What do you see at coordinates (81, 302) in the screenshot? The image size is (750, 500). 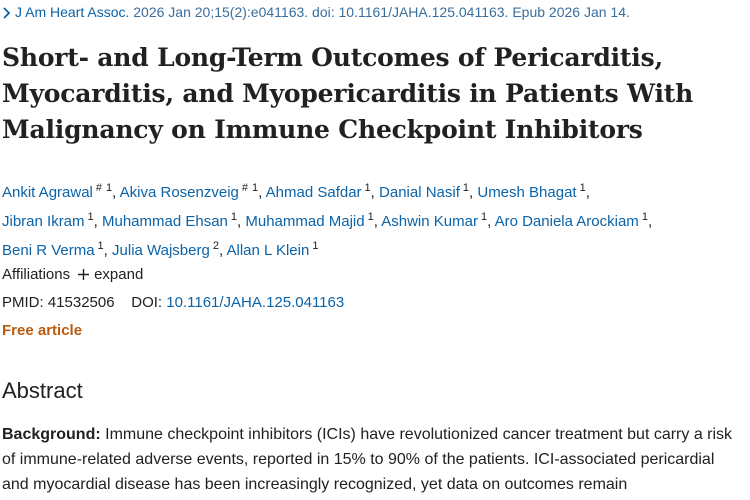 I see `pmid: 41532506` at bounding box center [81, 302].